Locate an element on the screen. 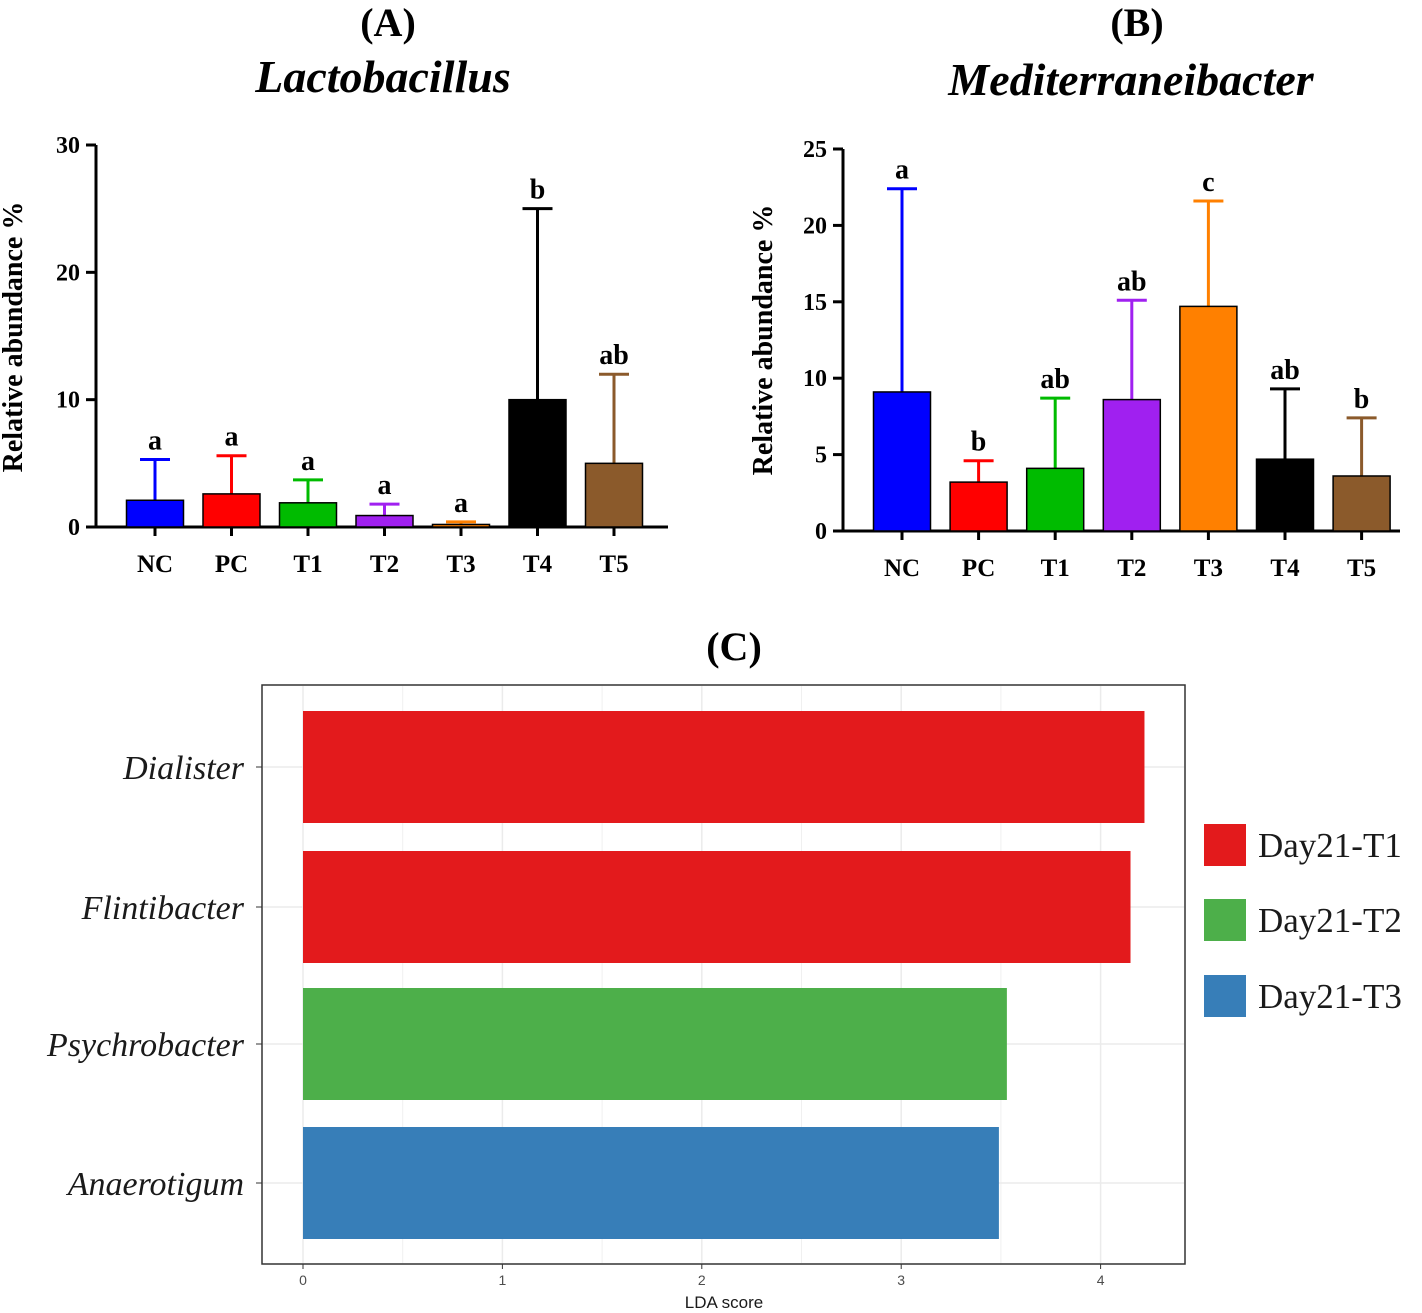  y-tick-label: 5 is located at coordinates (821, 456).